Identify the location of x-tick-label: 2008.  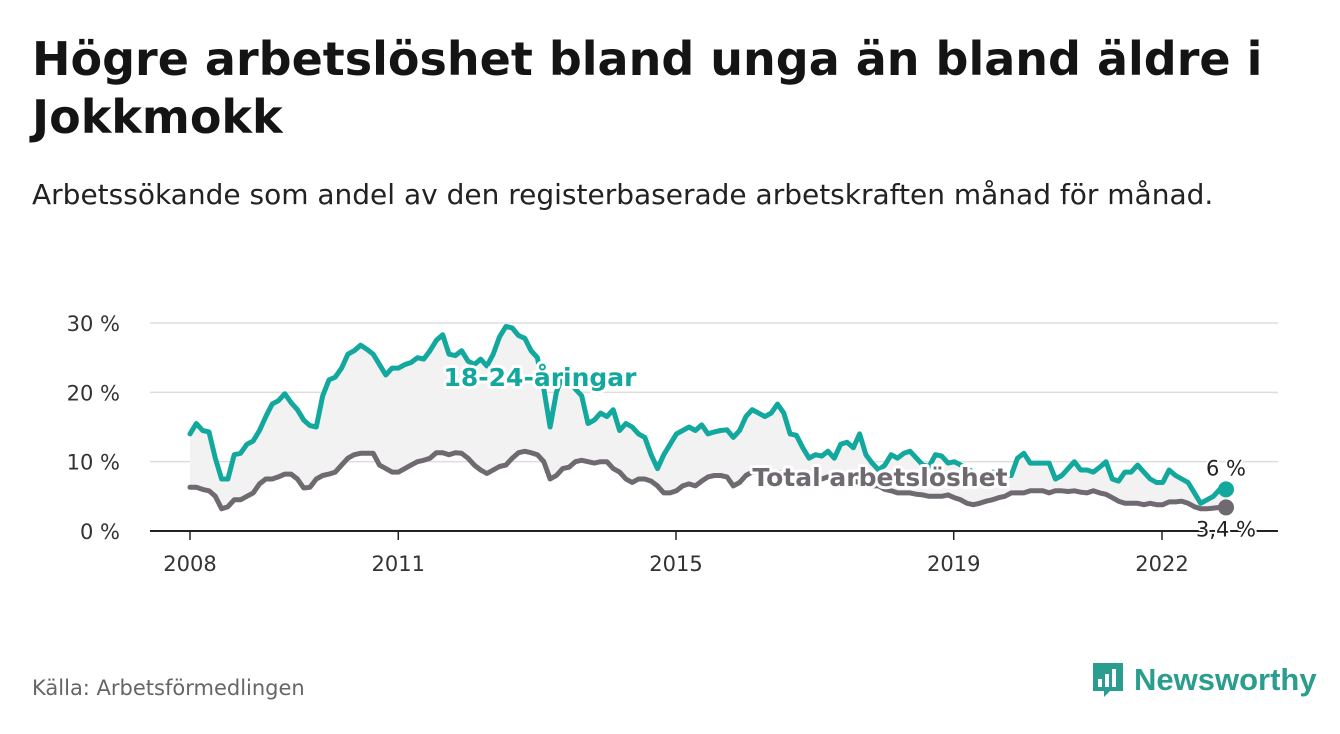
(189, 564).